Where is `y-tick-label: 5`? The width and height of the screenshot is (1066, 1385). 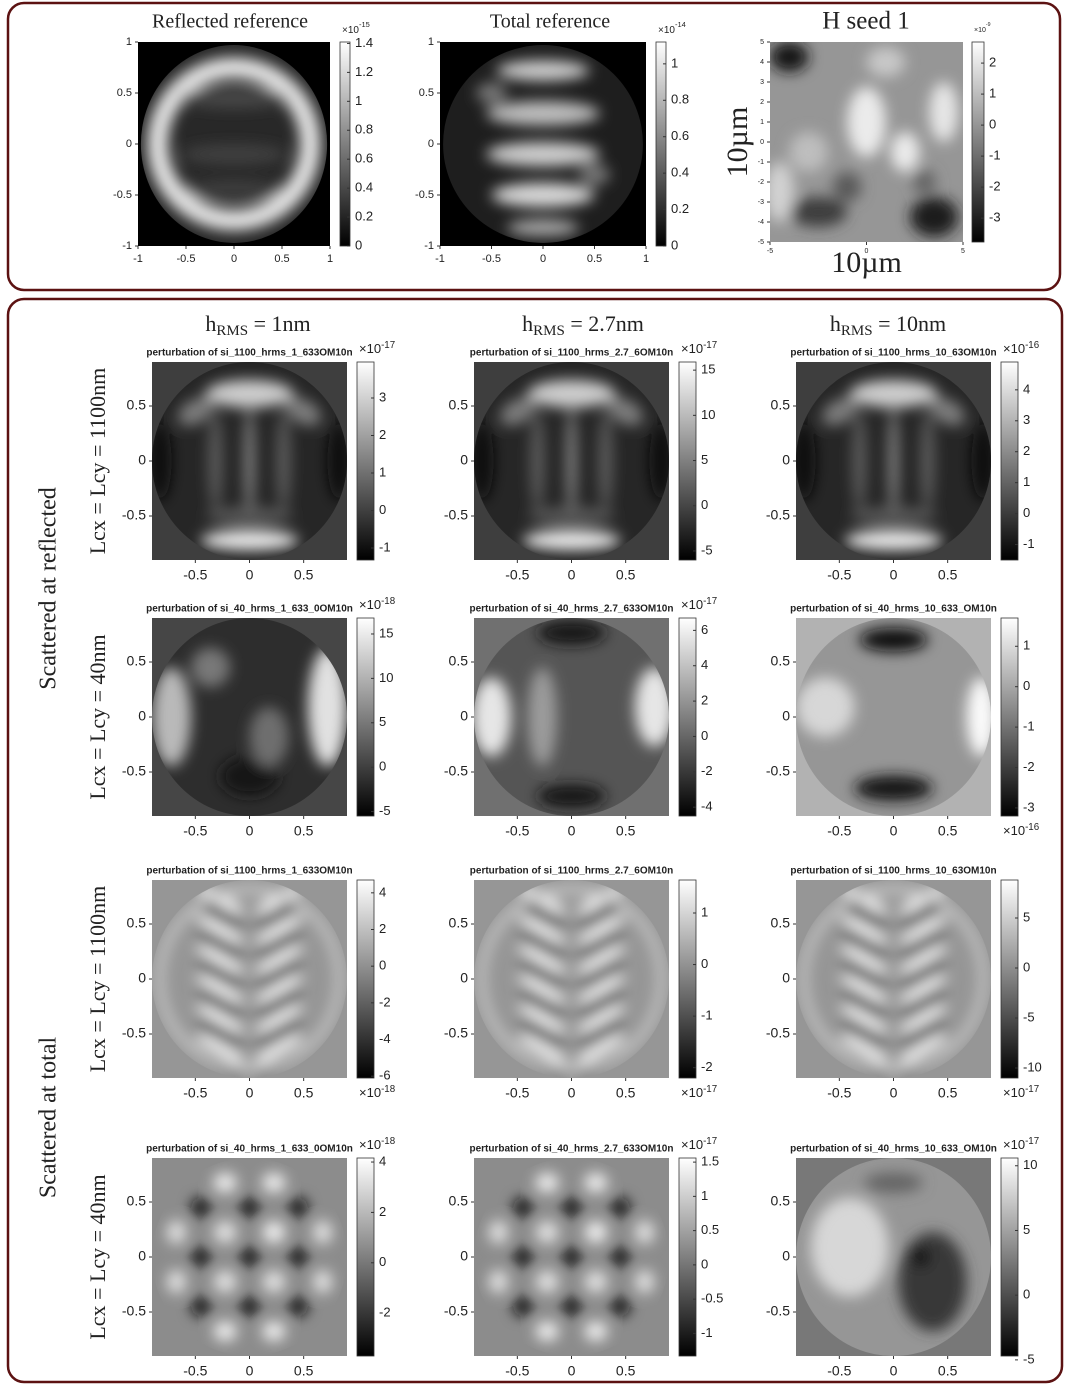
y-tick-label: 5 is located at coordinates (762, 42).